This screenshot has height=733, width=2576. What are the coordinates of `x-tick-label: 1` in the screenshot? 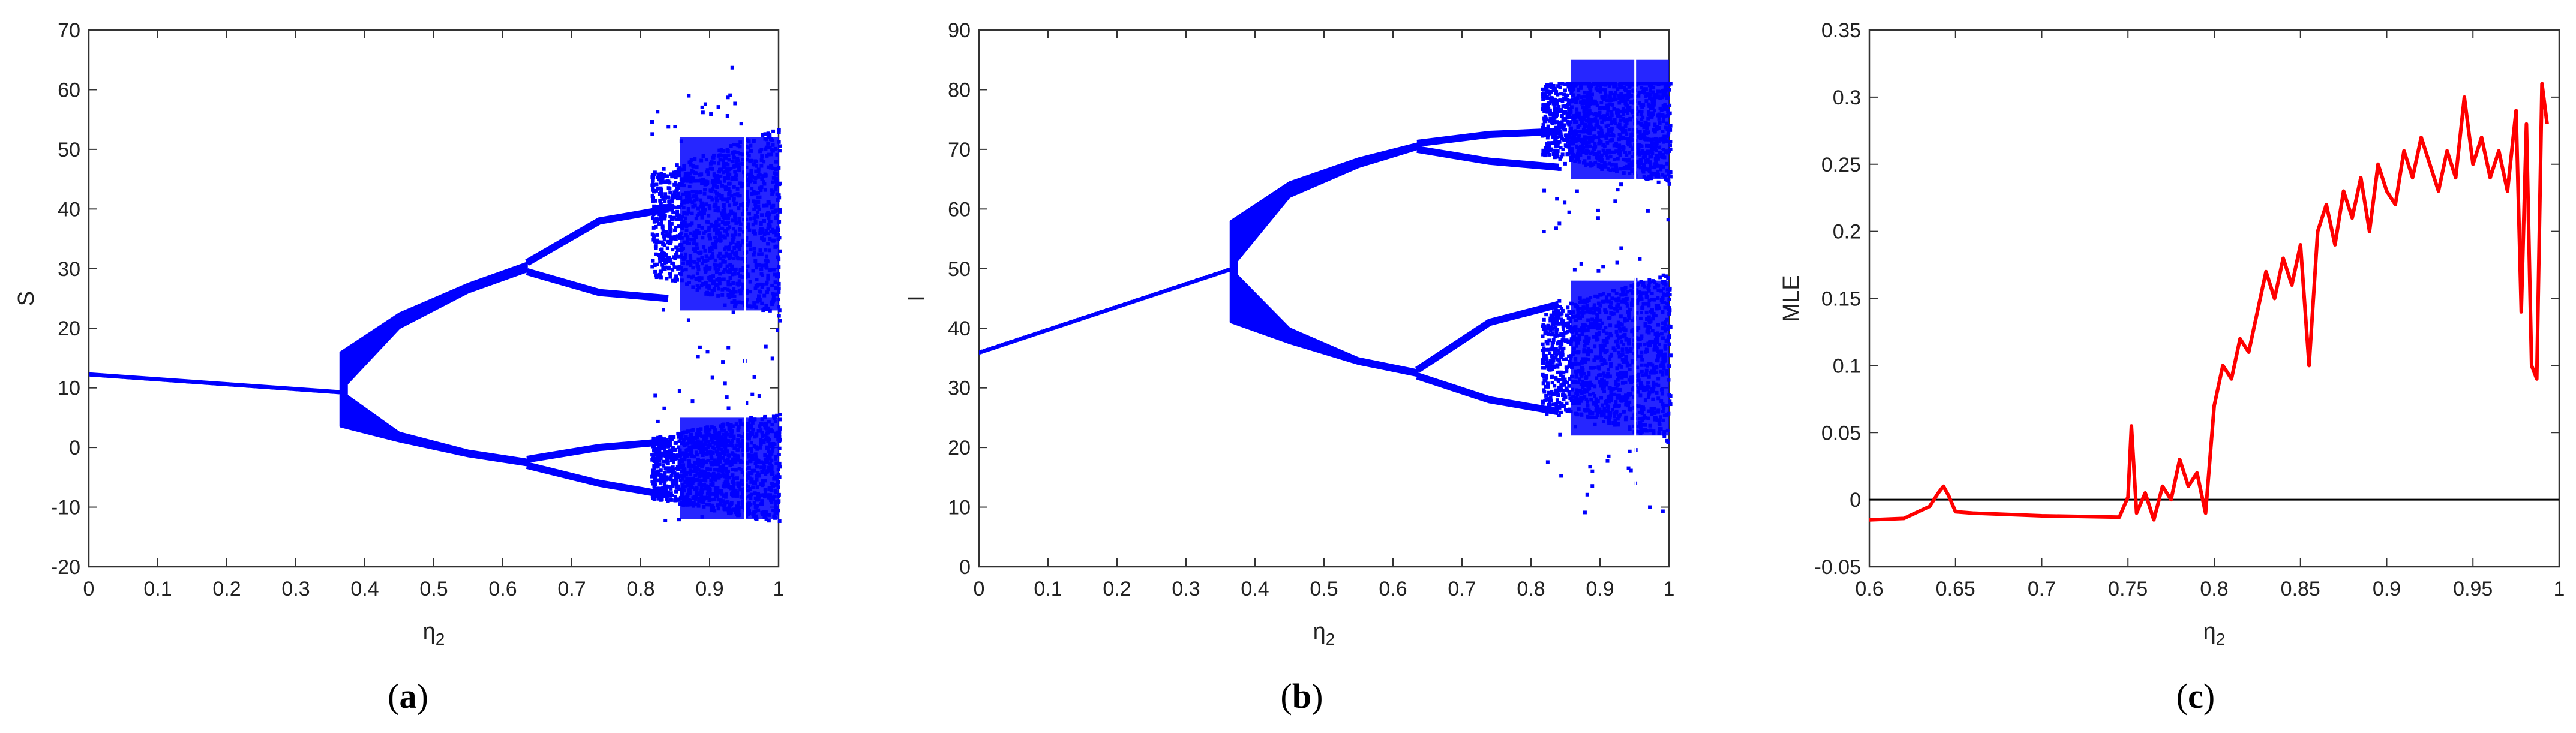 It's located at (1670, 589).